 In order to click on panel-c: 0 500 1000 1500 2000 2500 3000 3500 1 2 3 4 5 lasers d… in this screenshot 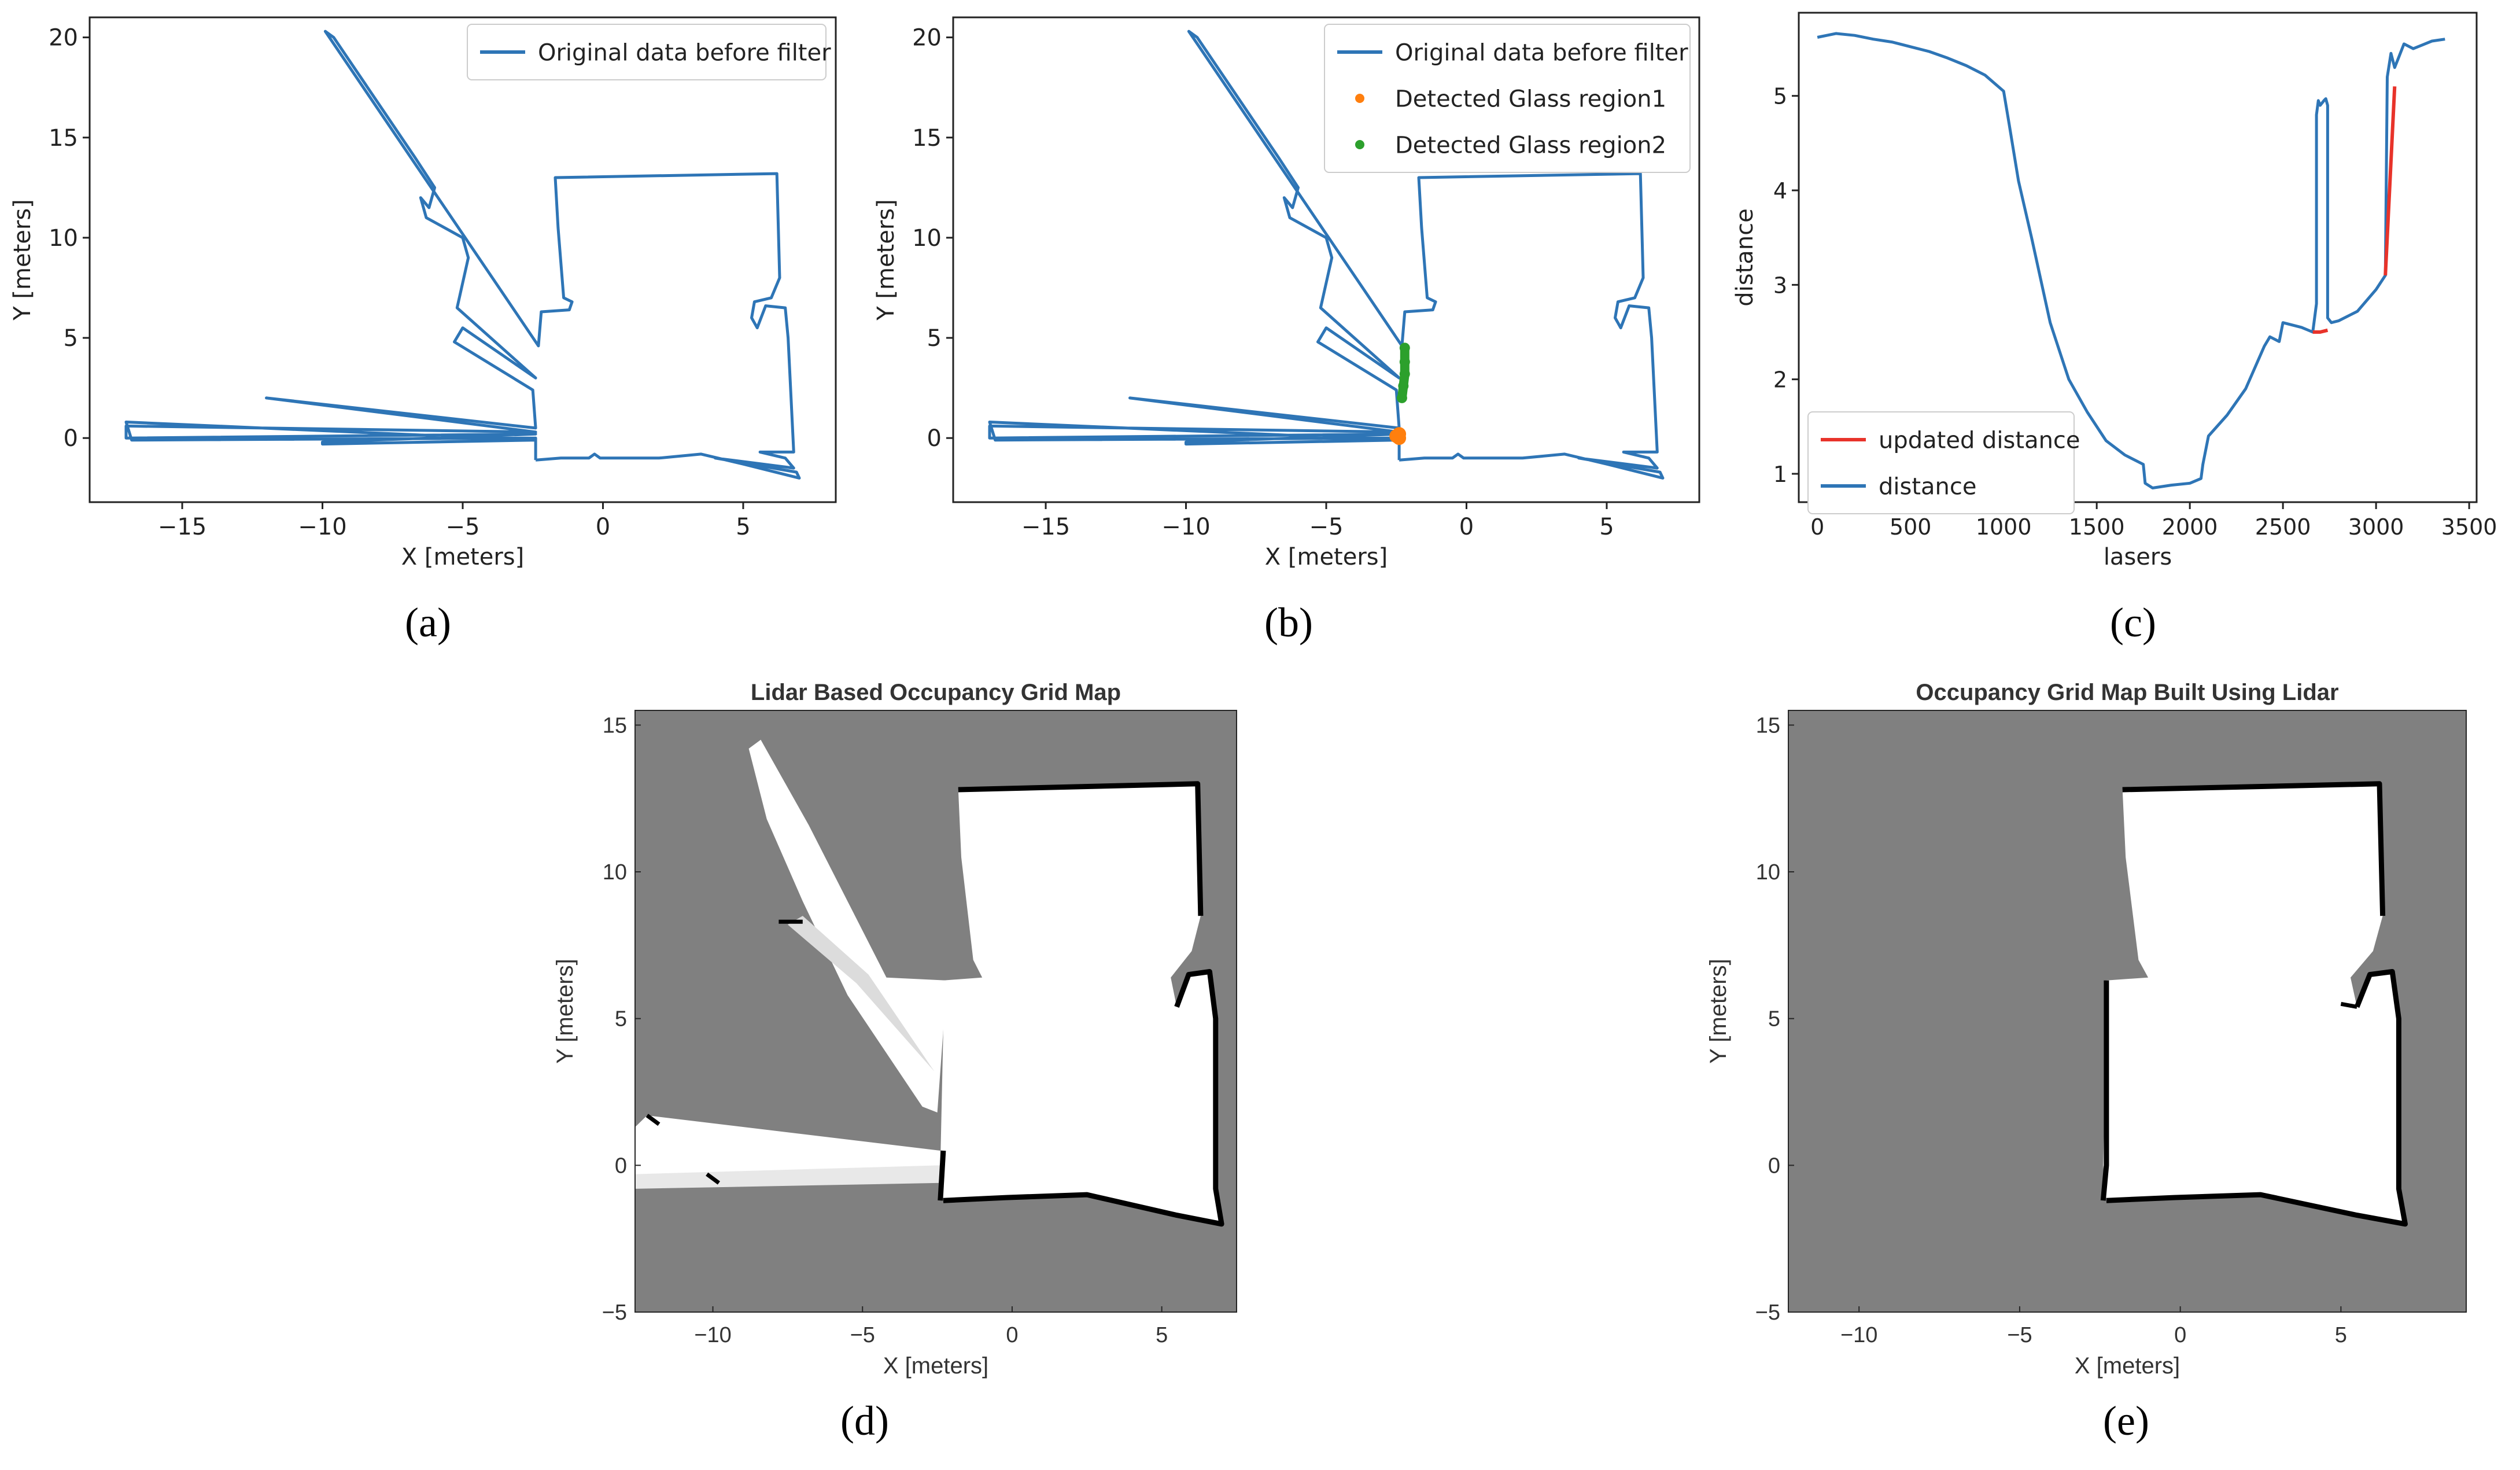, I will do `click(2114, 291)`.